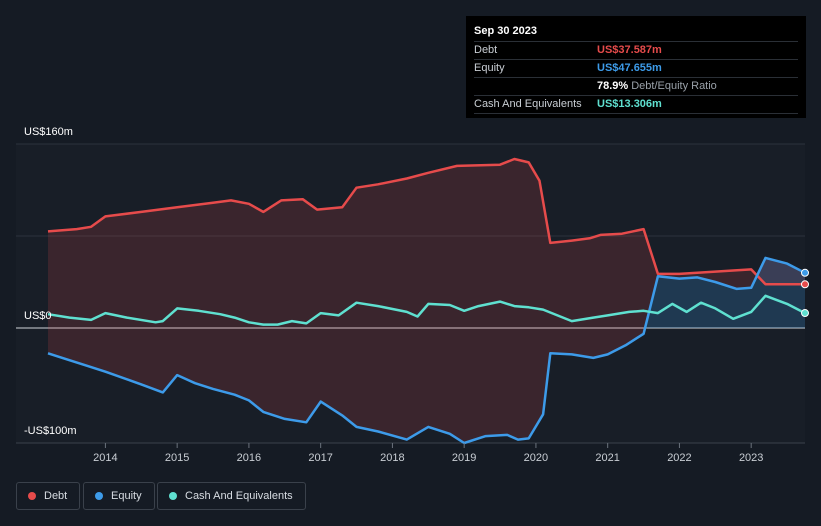  What do you see at coordinates (805, 293) in the screenshot?
I see `series-end-markers` at bounding box center [805, 293].